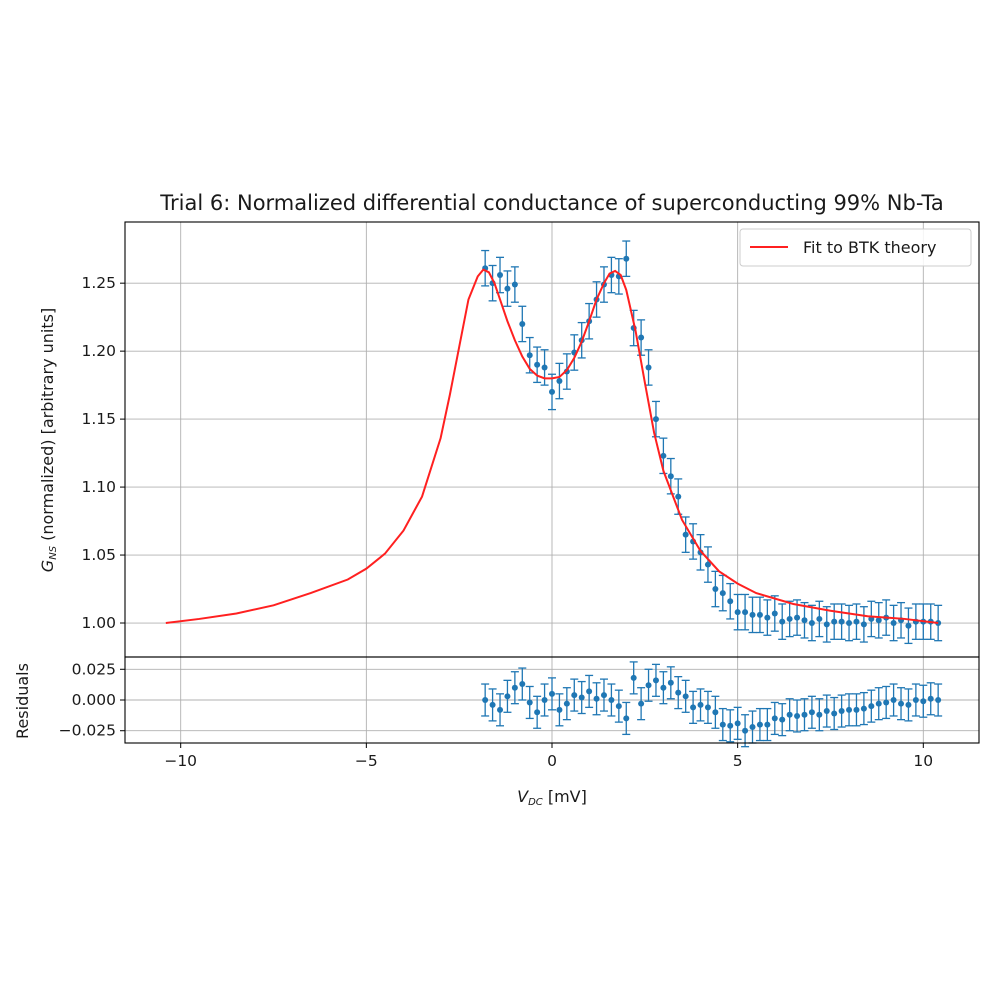 The width and height of the screenshot is (1000, 1000). I want to click on x-tick-label: 5, so click(738, 761).